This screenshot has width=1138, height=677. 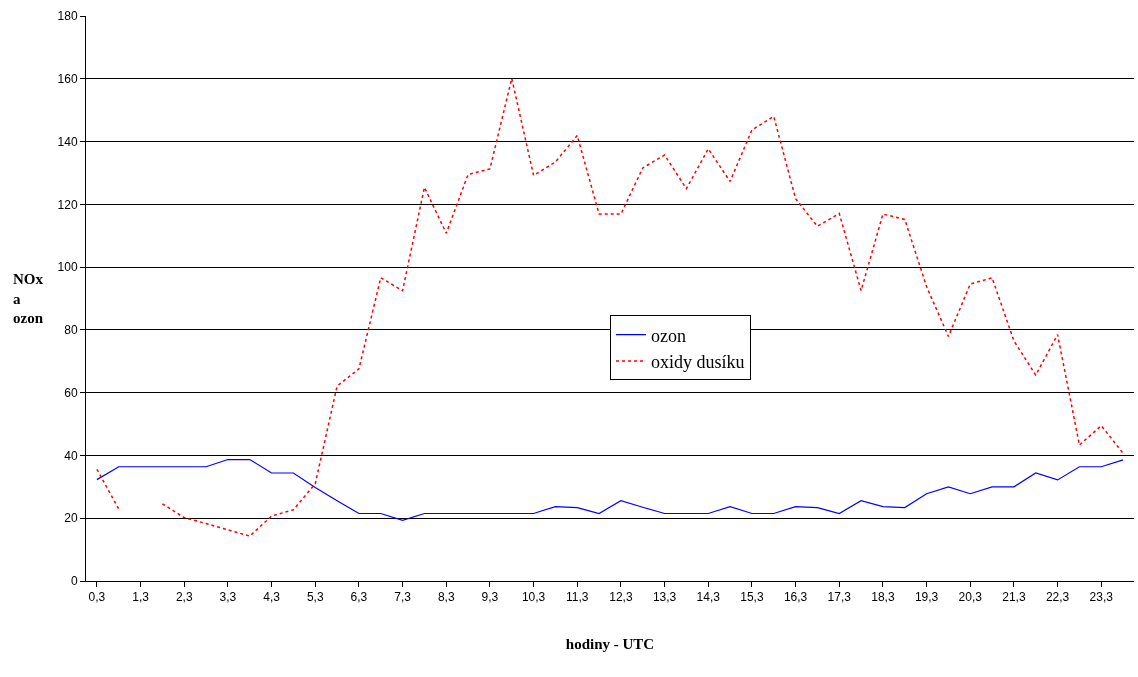 I want to click on x-tick-label: 23,3, so click(x=1101, y=597).